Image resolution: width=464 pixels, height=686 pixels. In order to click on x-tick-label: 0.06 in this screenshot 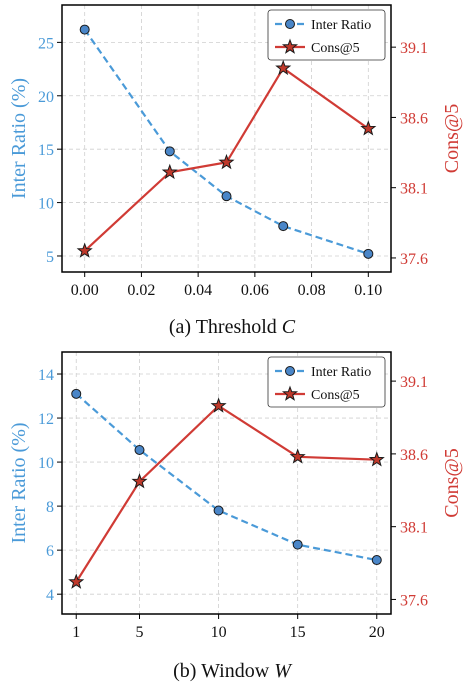, I will do `click(255, 290)`.